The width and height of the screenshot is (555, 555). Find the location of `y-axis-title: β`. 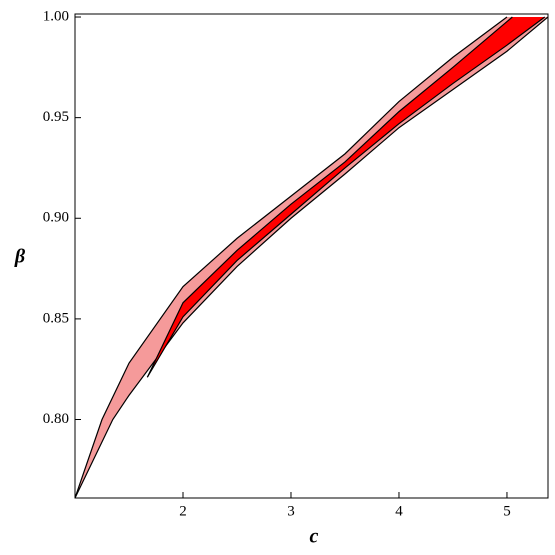

y-axis-title: β is located at coordinates (20, 257).